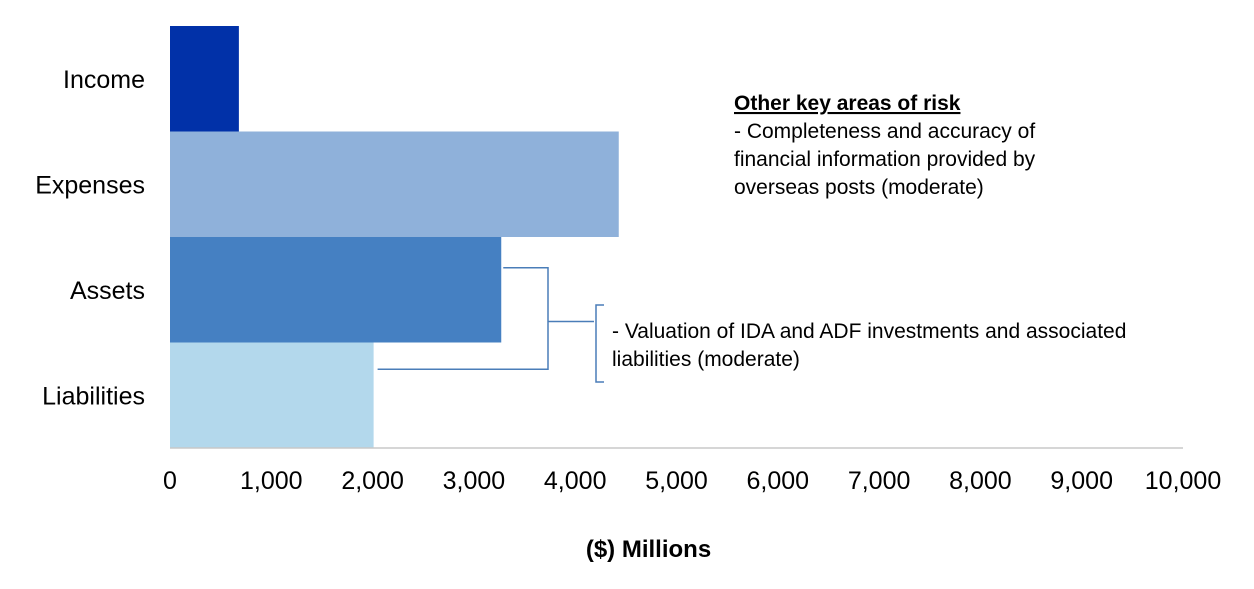 Image resolution: width=1254 pixels, height=589 pixels. Describe the element at coordinates (1183, 481) in the screenshot. I see `x-tick-label: 10,000` at that location.